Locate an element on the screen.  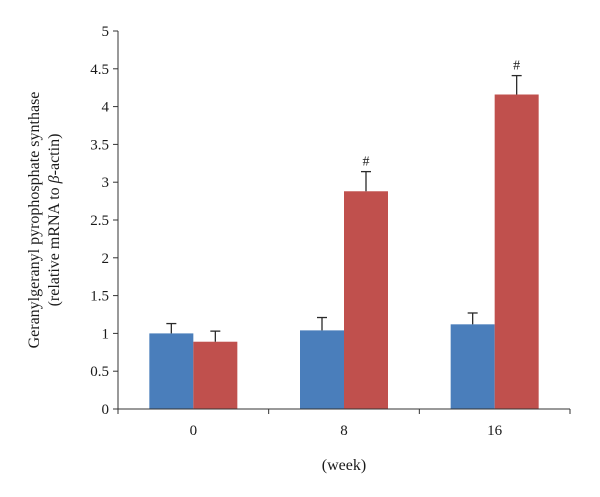
y-axis-title-line2: (relative mRNA to β-actin) is located at coordinates (54, 220).